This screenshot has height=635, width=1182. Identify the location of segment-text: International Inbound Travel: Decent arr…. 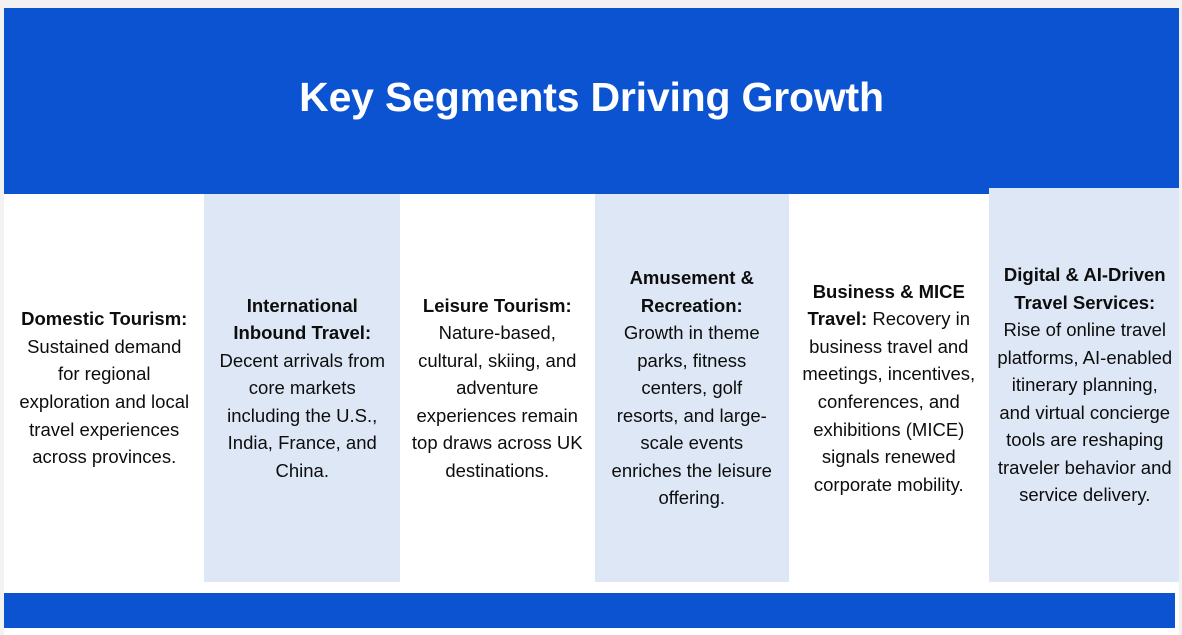
(302, 388).